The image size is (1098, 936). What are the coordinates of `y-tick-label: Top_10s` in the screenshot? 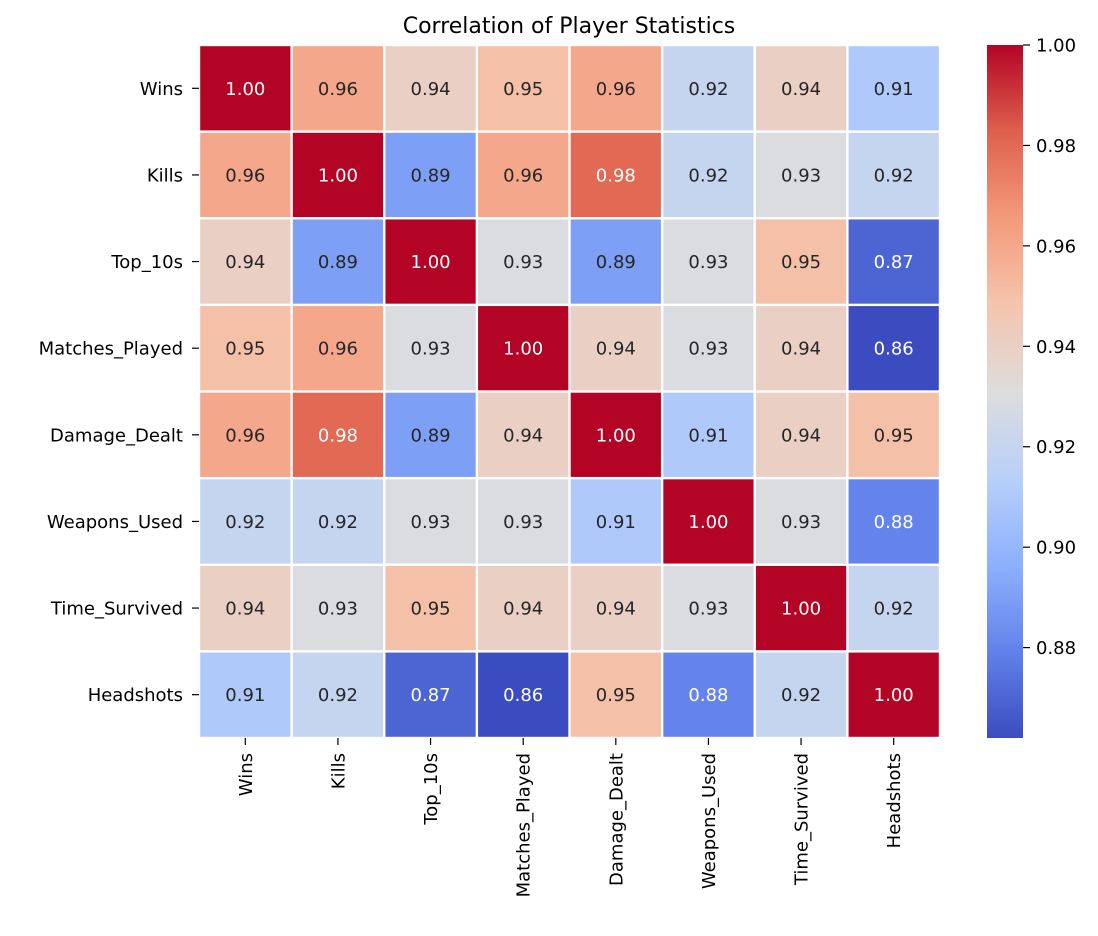 It's located at (146, 262).